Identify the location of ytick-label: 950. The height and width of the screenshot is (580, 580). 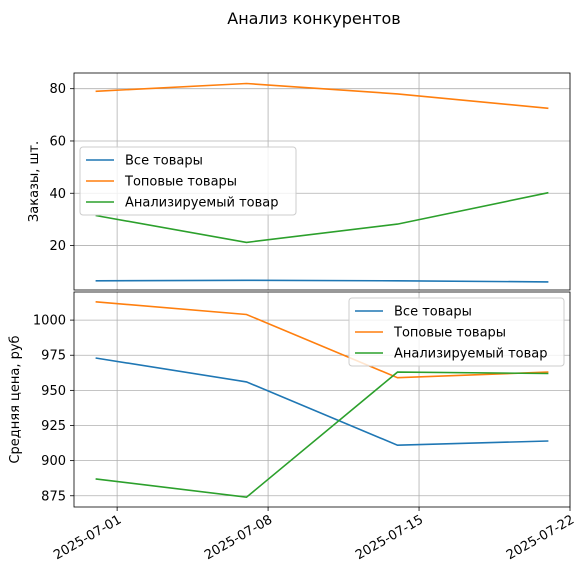
(53, 391).